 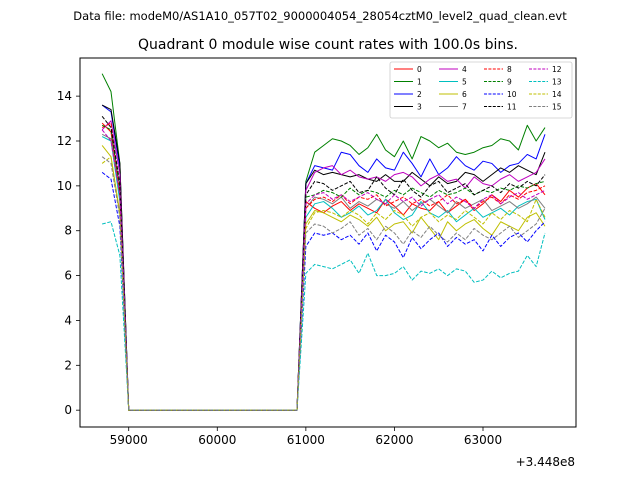 What do you see at coordinates (129, 440) in the screenshot?
I see `x-tick-label: 59000` at bounding box center [129, 440].